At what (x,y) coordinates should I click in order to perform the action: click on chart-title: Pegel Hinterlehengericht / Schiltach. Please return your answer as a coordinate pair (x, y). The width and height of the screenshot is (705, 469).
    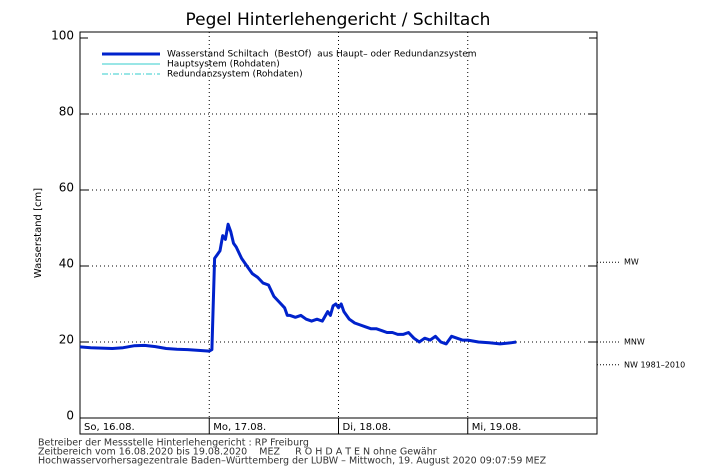
    Looking at the image, I should click on (338, 20).